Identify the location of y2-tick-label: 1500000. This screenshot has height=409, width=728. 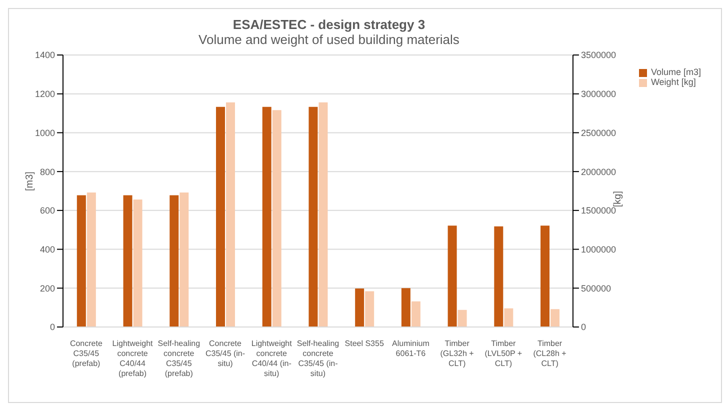
(598, 211).